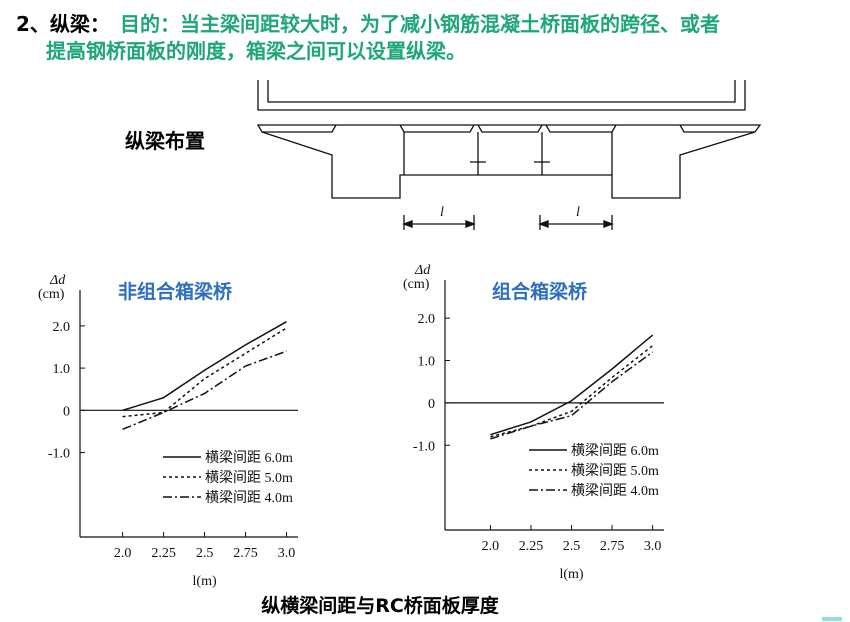  I want to click on chart-title: 非组合箱梁桥, so click(175, 291).